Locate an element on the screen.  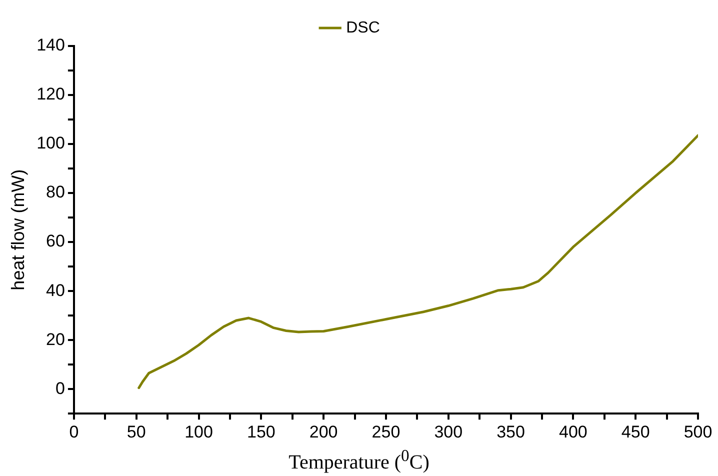
x-tick-label: 200 is located at coordinates (323, 432).